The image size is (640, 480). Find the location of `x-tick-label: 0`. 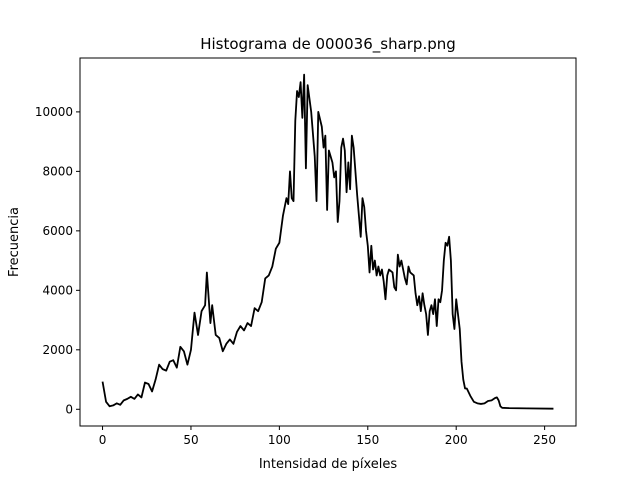

x-tick-label: 0 is located at coordinates (103, 440).